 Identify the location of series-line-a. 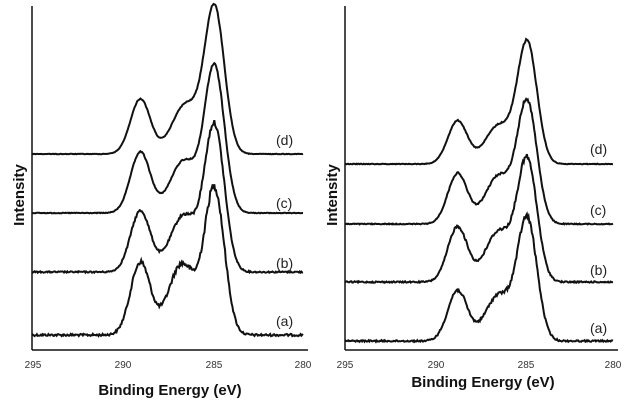
(479, 277).